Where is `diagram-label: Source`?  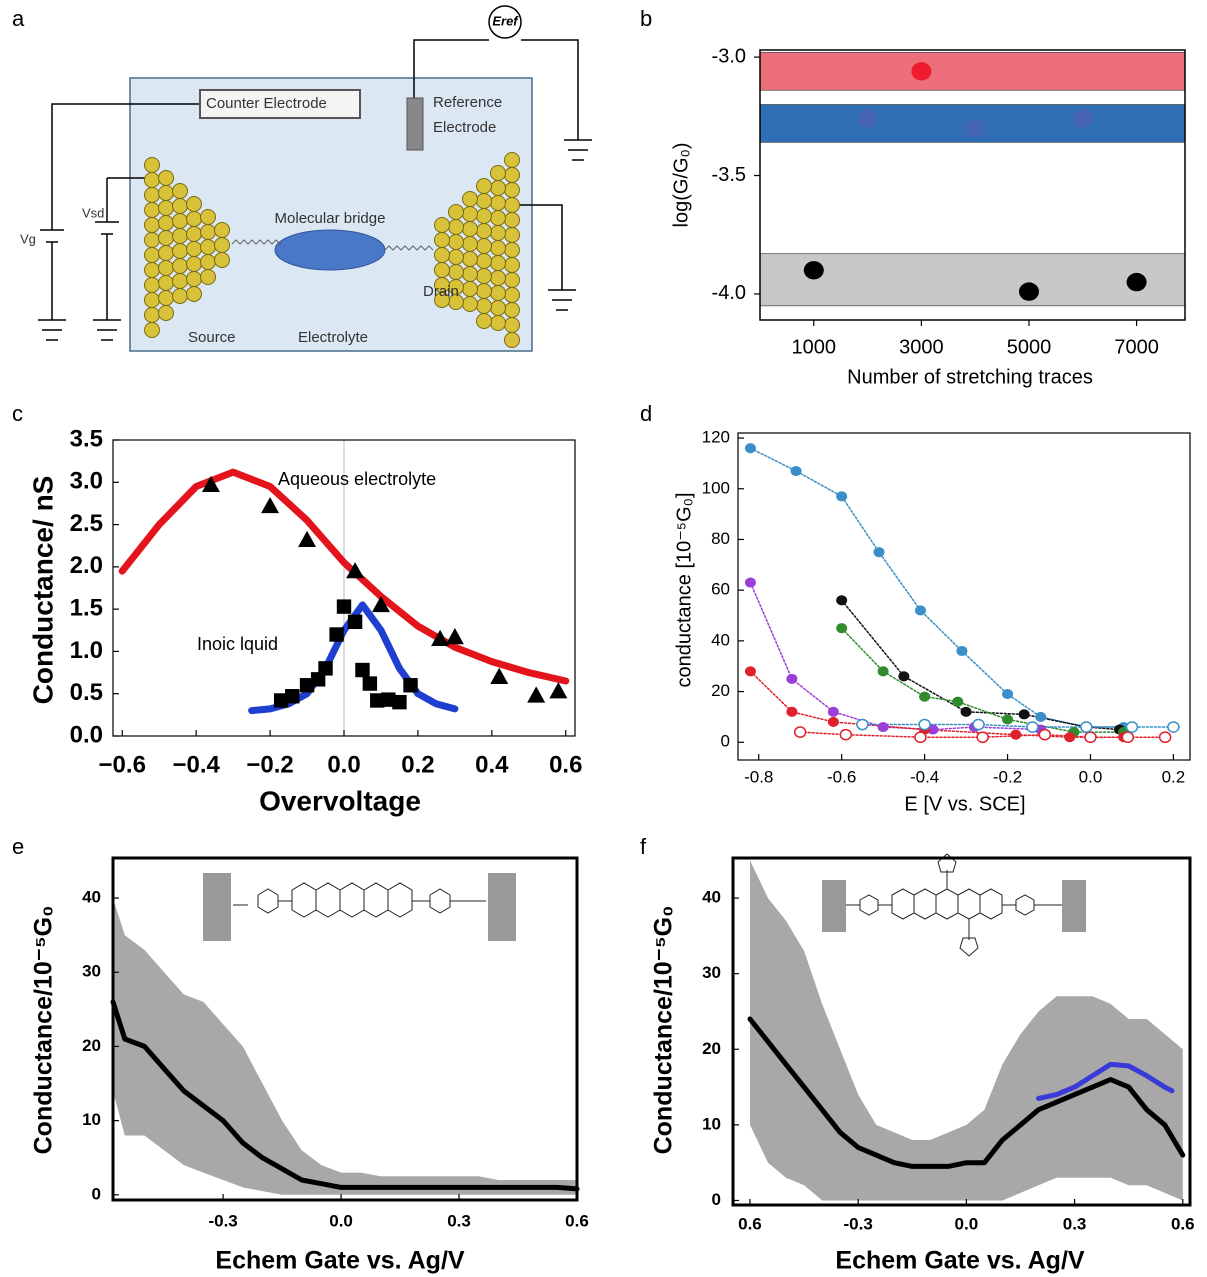 diagram-label: Source is located at coordinates (212, 337).